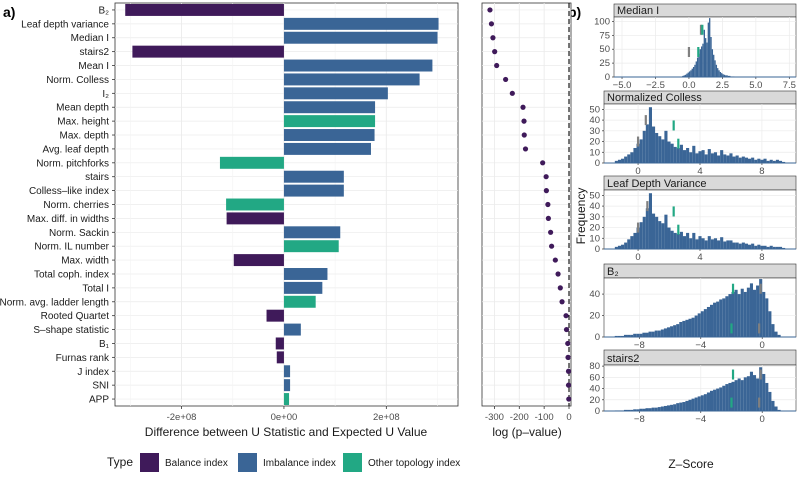 The width and height of the screenshot is (800, 478). Describe the element at coordinates (303, 287) in the screenshot. I see `bar-total-i` at that location.